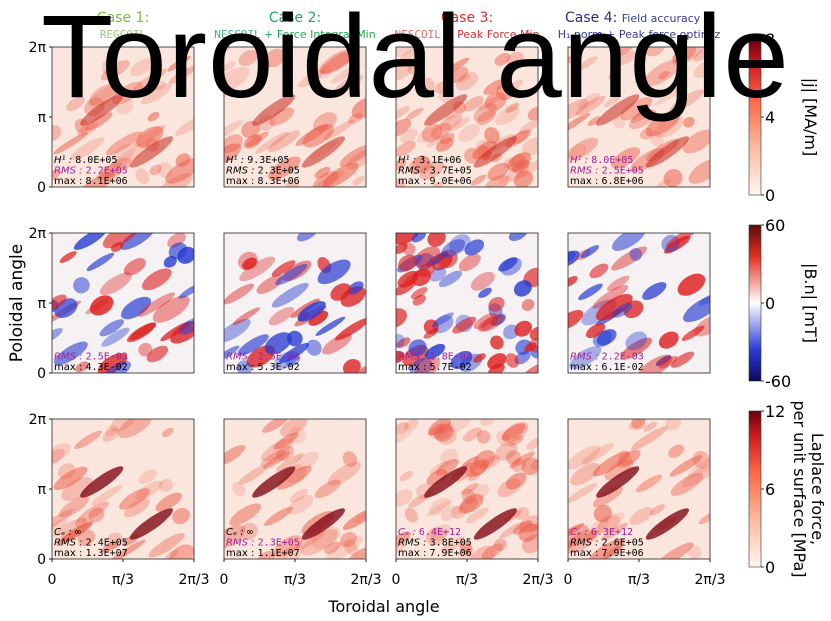 The width and height of the screenshot is (831, 621). Describe the element at coordinates (568, 580) in the screenshot. I see `xtick-label: 0` at that location.